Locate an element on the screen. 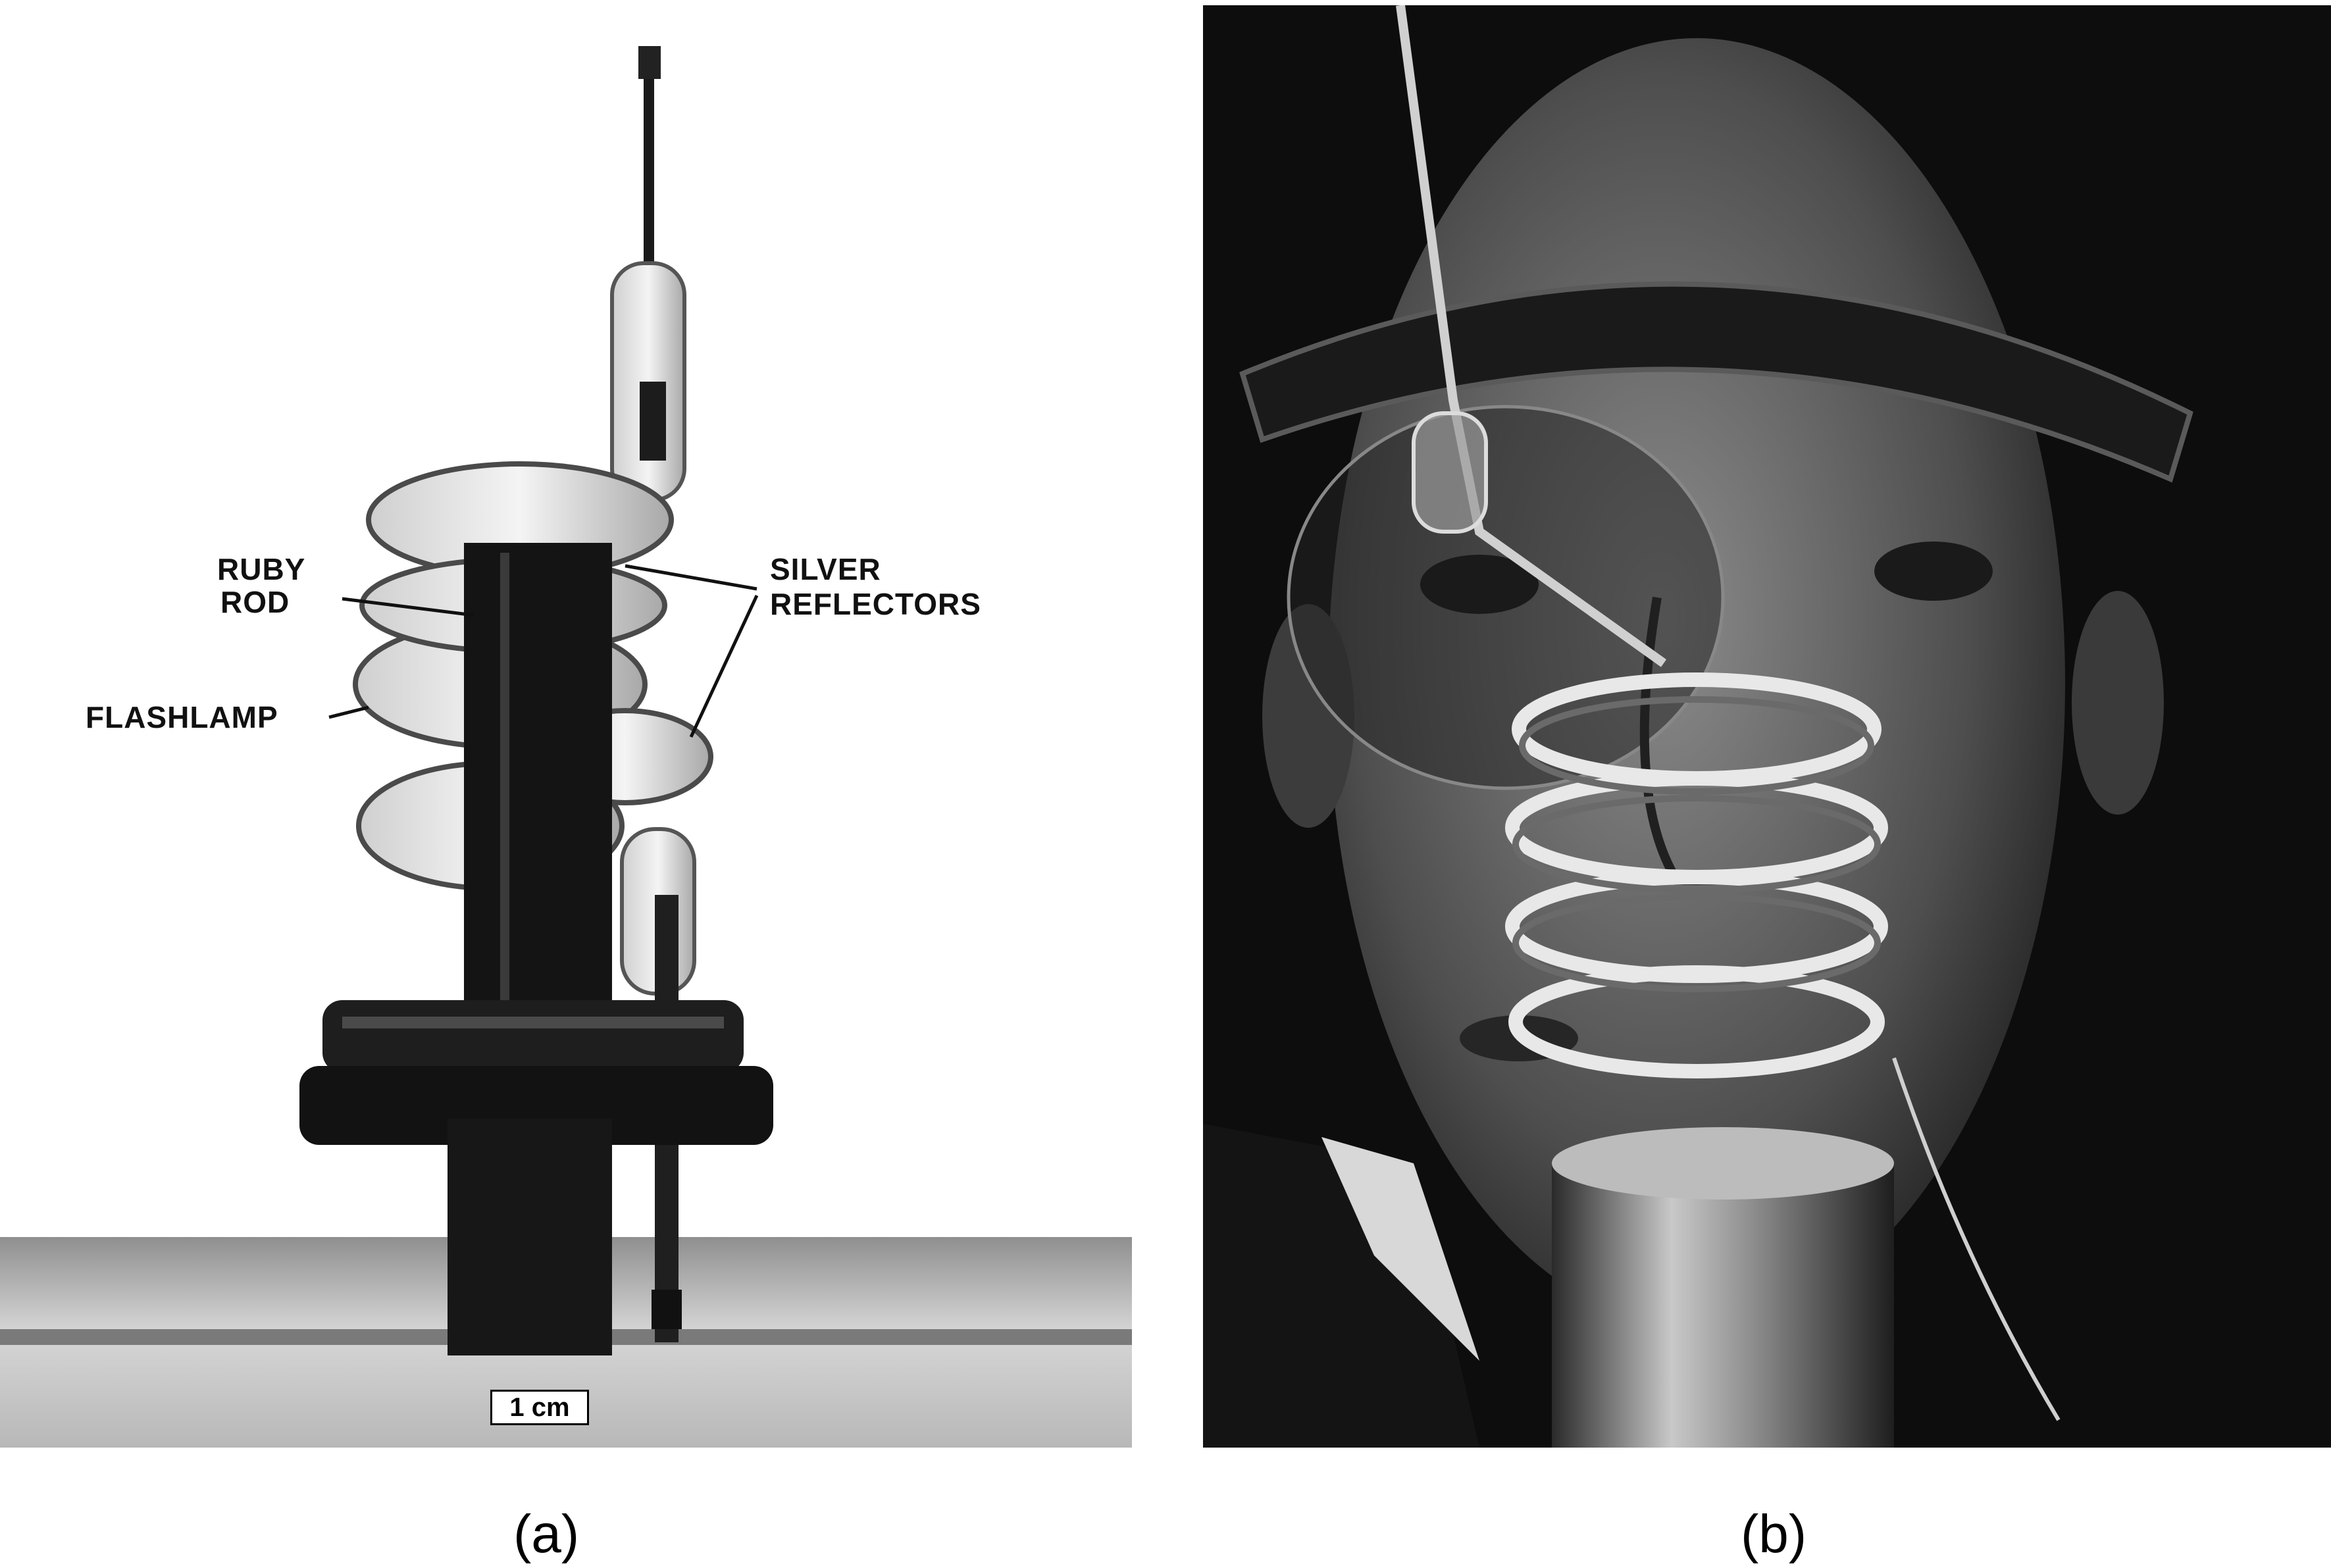 The image size is (2331, 1568). upper-electrode is located at coordinates (653, 421).